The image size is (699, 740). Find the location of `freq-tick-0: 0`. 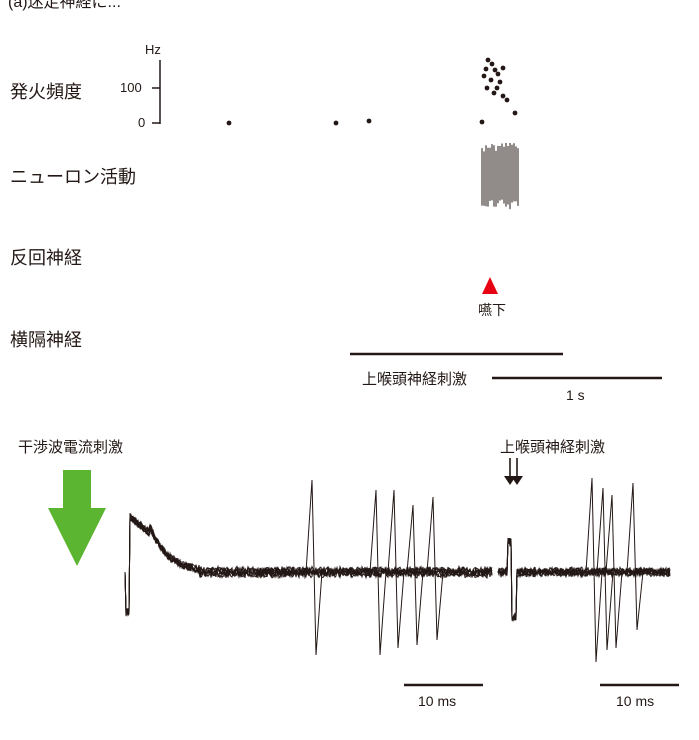

freq-tick-0: 0 is located at coordinates (141, 122).